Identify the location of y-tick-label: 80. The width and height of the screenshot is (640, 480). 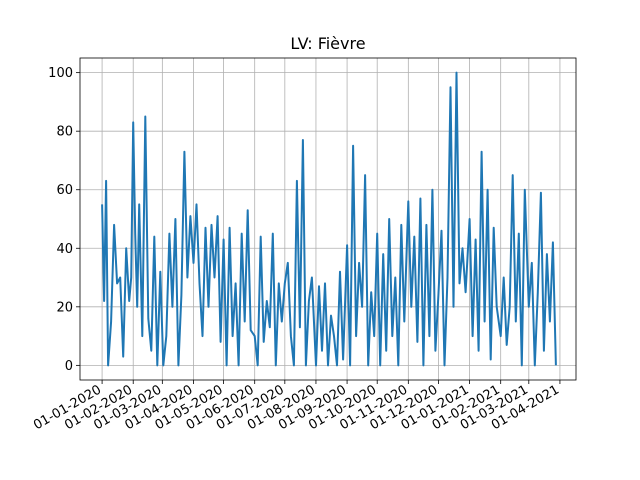
(64, 132).